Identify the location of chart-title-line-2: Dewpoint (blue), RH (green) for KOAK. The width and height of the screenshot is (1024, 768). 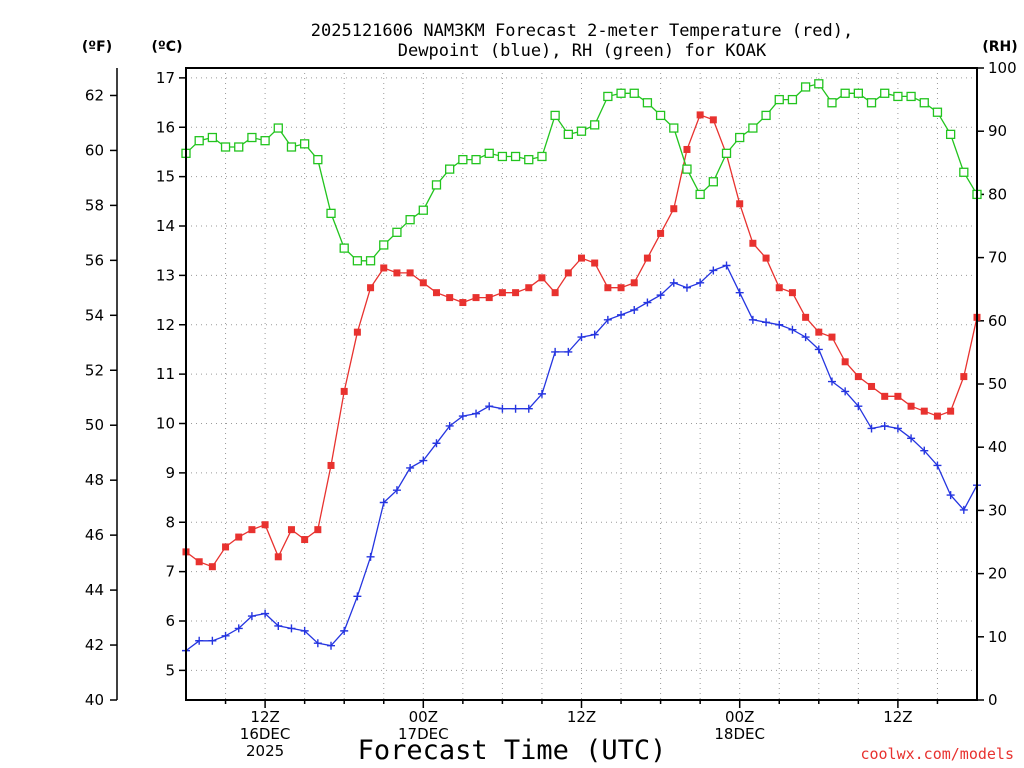
(582, 51).